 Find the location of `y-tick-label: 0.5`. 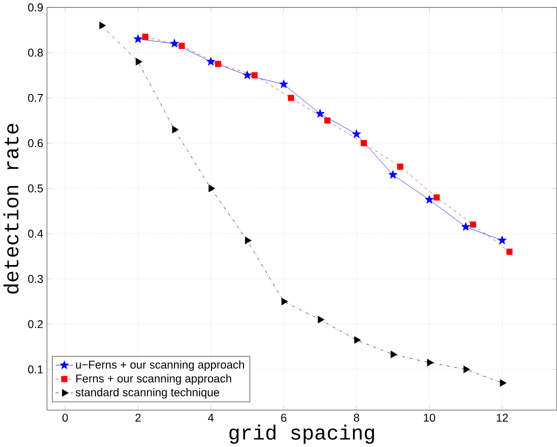

y-tick-label: 0.5 is located at coordinates (35, 188).